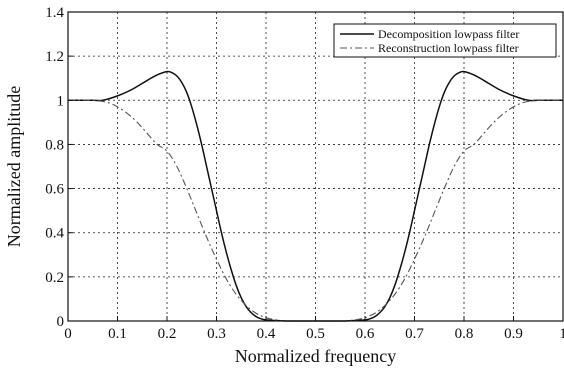 The height and width of the screenshot is (375, 564). Describe the element at coordinates (54, 145) in the screenshot. I see `y-tick-label: 0.8` at that location.